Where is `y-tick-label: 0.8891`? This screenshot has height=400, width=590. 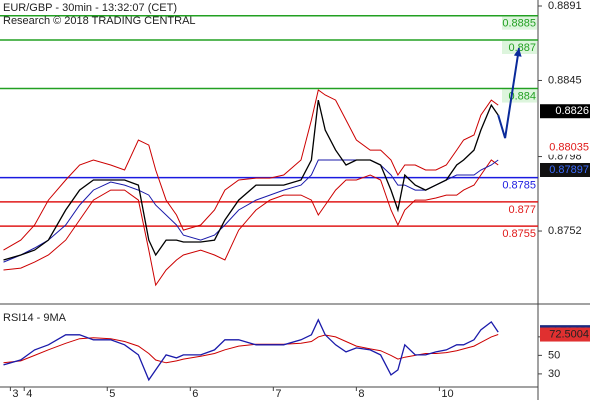 y-tick-label: 0.8891 is located at coordinates (565, 6).